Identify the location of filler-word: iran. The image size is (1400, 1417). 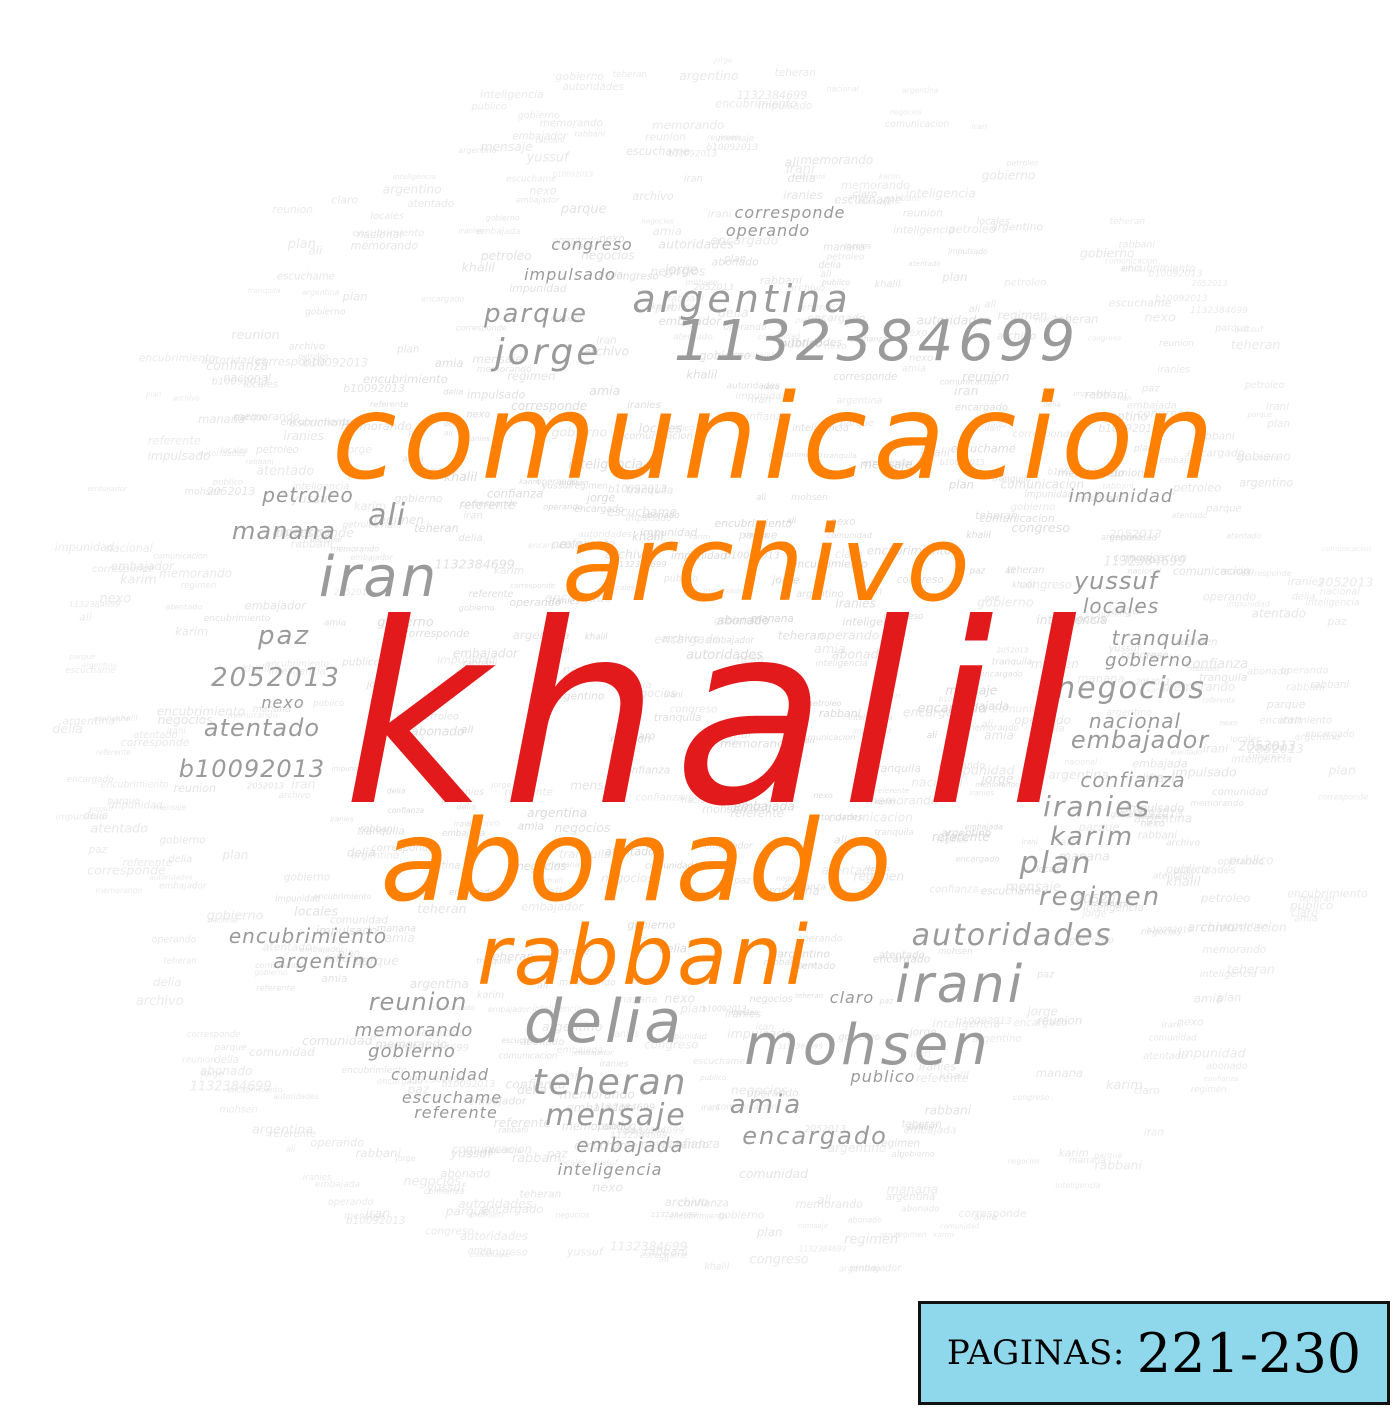
(966, 390).